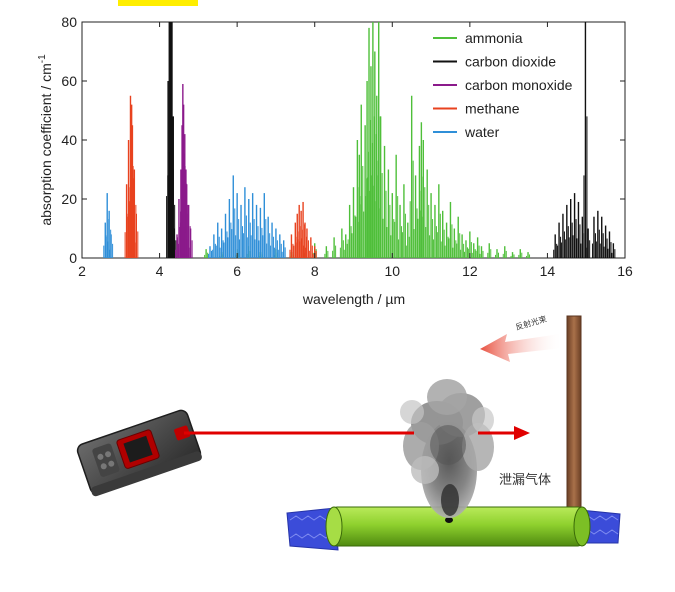 The height and width of the screenshot is (592, 675). I want to click on x-tick-label: 12, so click(470, 271).